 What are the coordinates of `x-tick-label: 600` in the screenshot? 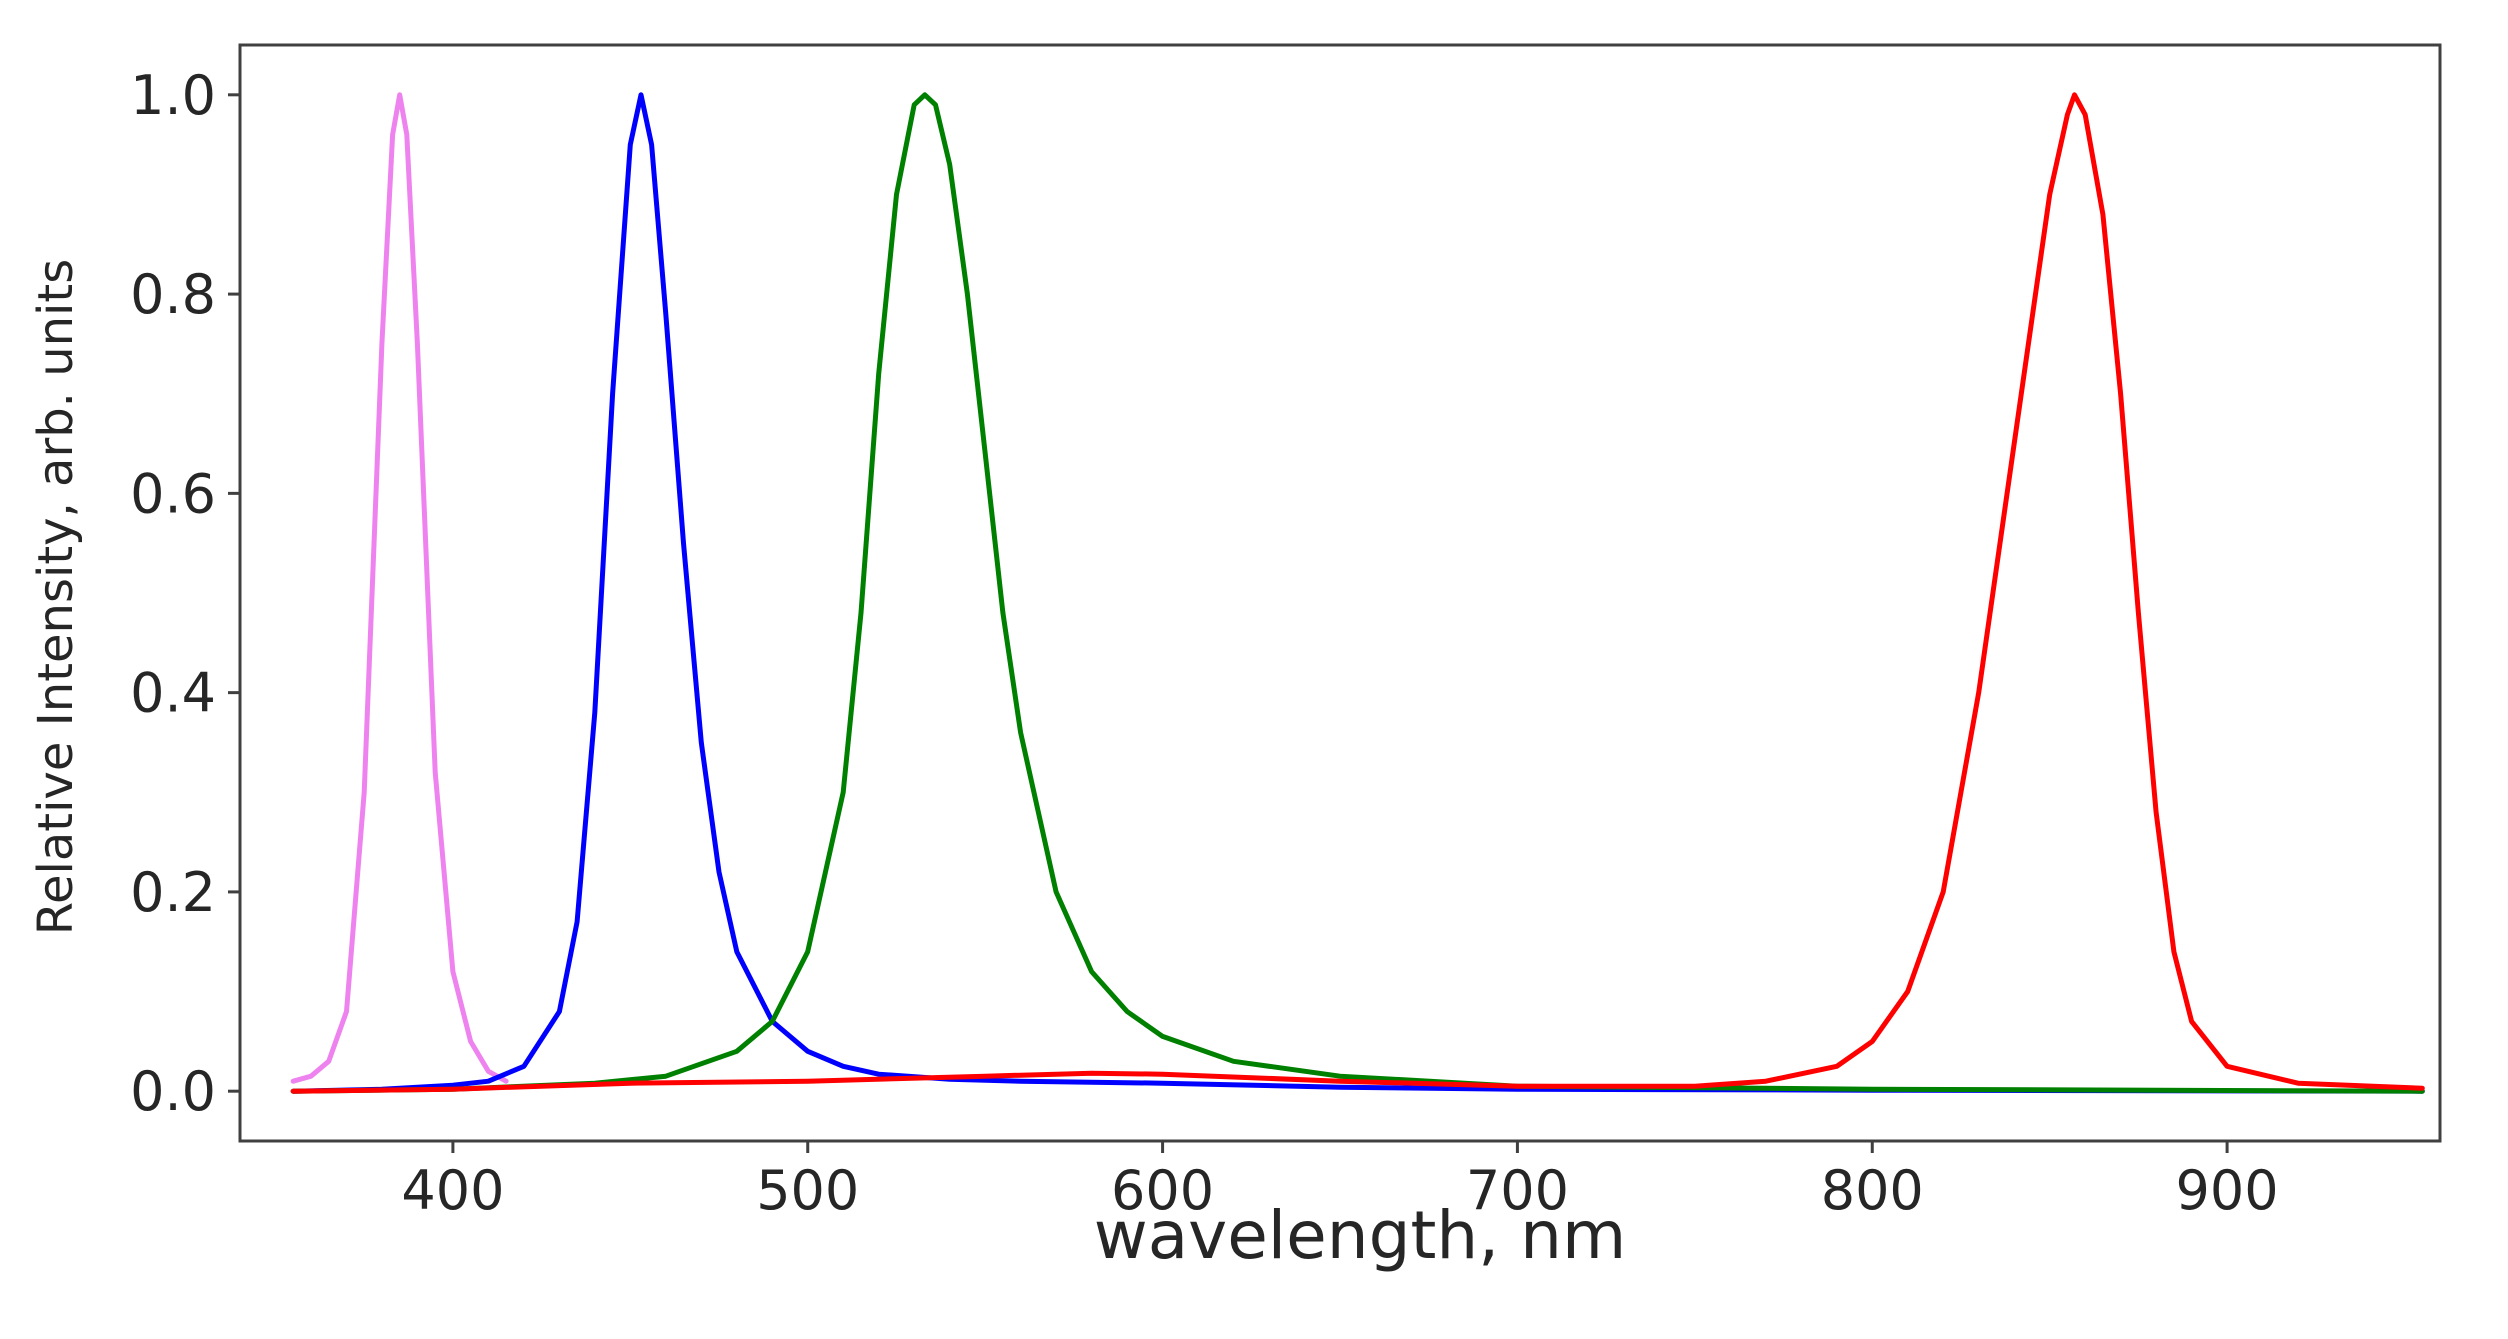 It's located at (1162, 1190).